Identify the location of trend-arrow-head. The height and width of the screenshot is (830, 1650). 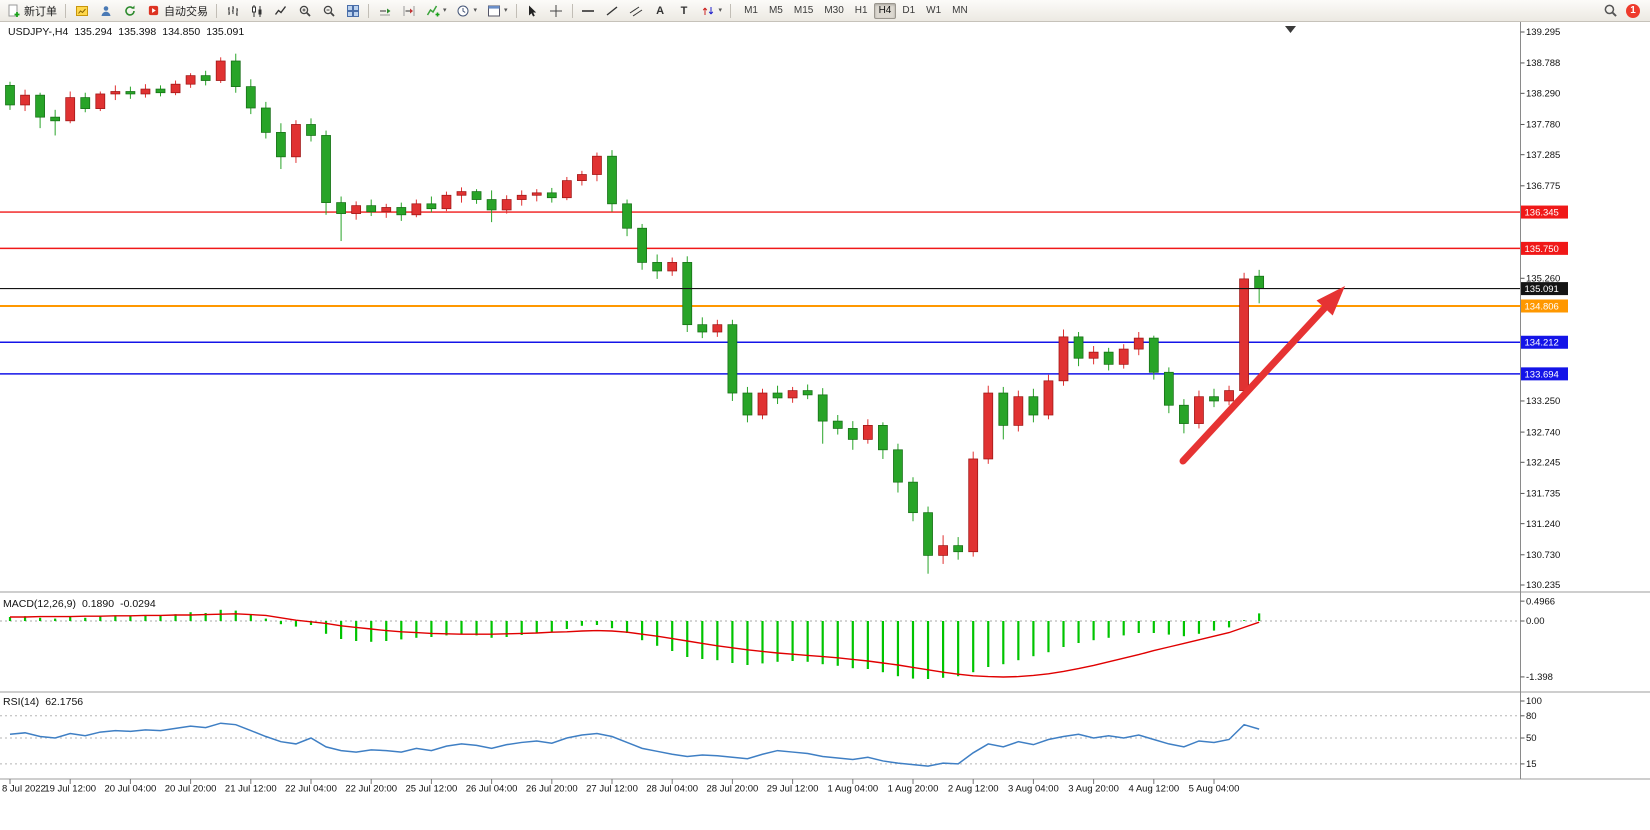
(1330, 301).